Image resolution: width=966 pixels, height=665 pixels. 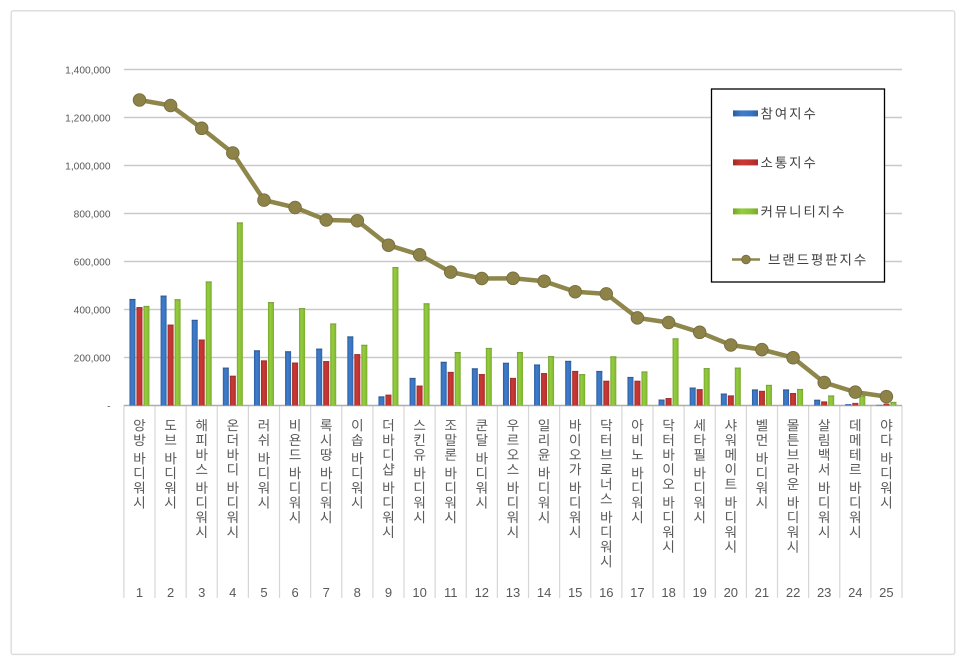 What do you see at coordinates (451, 592) in the screenshot?
I see `svg-text: 11` at bounding box center [451, 592].